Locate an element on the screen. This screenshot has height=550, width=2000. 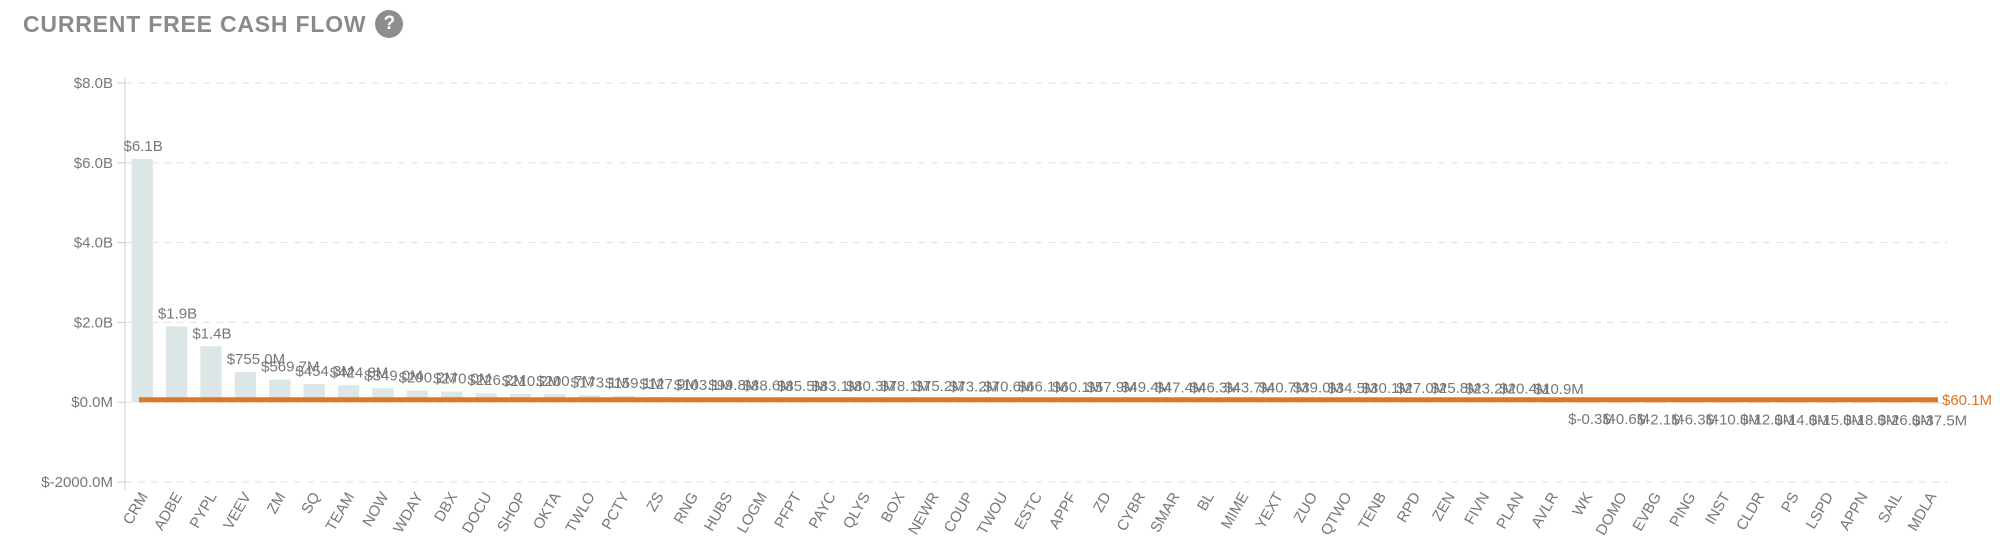
data-label: $66.1M is located at coordinates (1043, 387).